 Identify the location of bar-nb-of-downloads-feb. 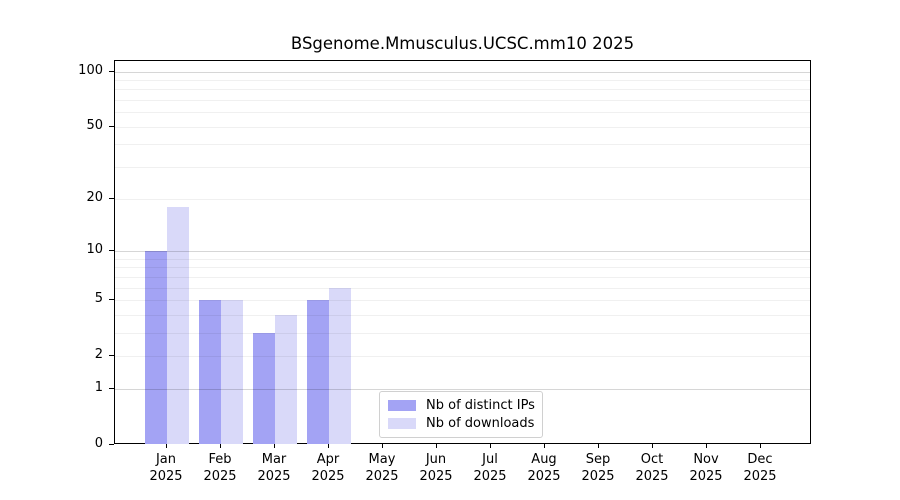
(232, 371).